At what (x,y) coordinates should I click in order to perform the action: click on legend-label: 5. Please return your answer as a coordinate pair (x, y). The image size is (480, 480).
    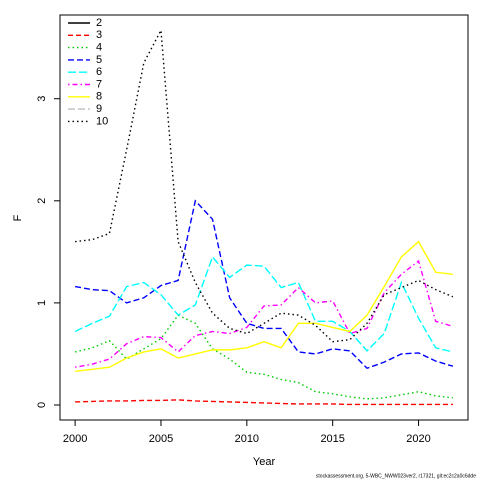
    Looking at the image, I should click on (99, 60).